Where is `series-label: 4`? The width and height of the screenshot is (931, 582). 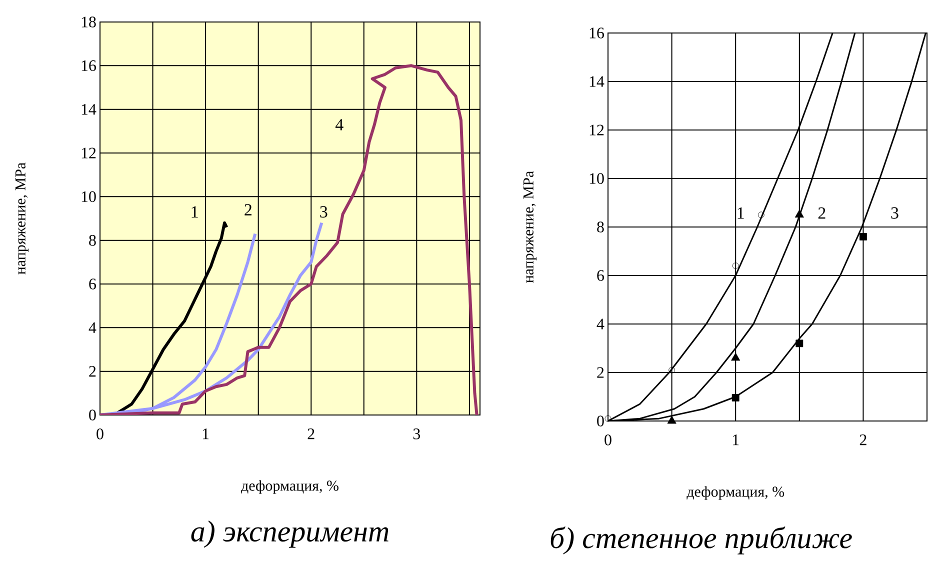 series-label: 4 is located at coordinates (339, 124).